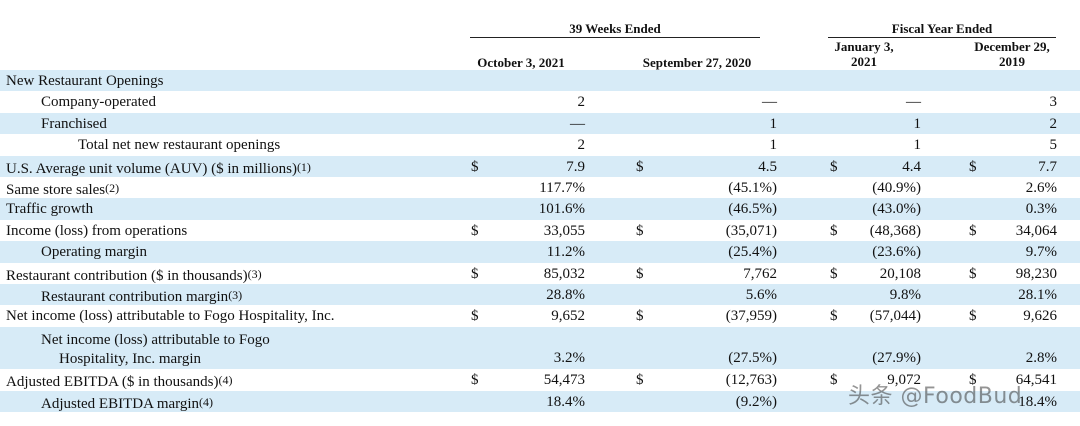 The width and height of the screenshot is (1080, 426). I want to click on value-cell-c2: 1, so click(773, 145).